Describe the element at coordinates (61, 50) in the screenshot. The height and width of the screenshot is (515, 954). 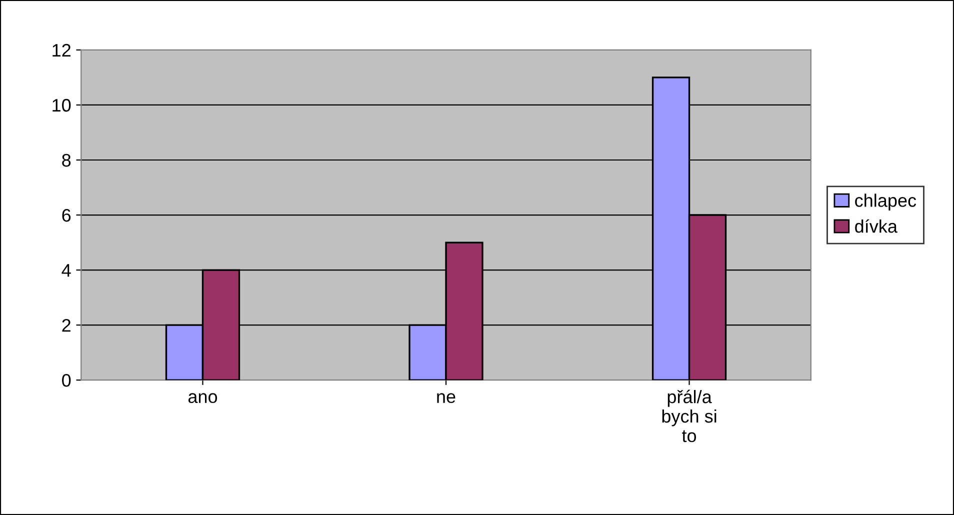
I see `y-tick-label: 12` at that location.